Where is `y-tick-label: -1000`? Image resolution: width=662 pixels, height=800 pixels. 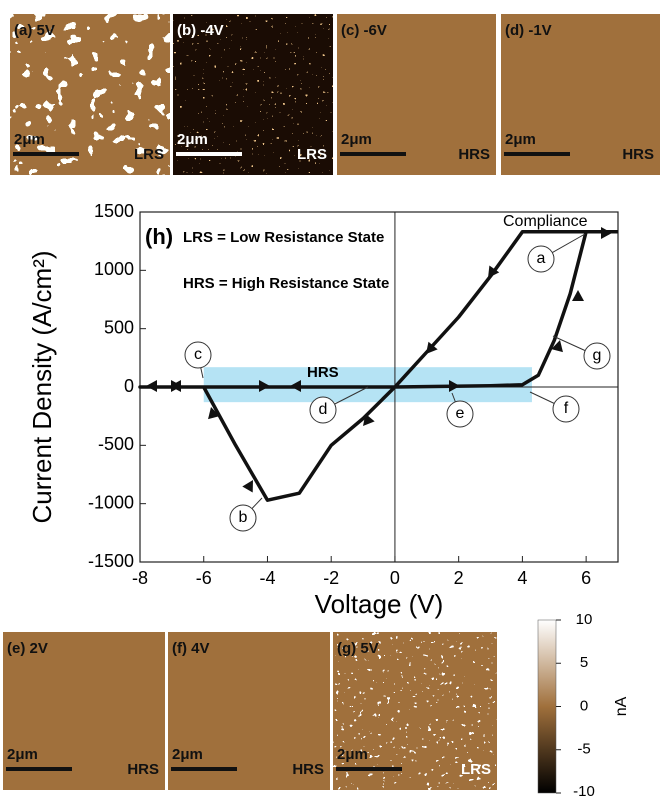 y-tick-label: -1000 is located at coordinates (111, 502).